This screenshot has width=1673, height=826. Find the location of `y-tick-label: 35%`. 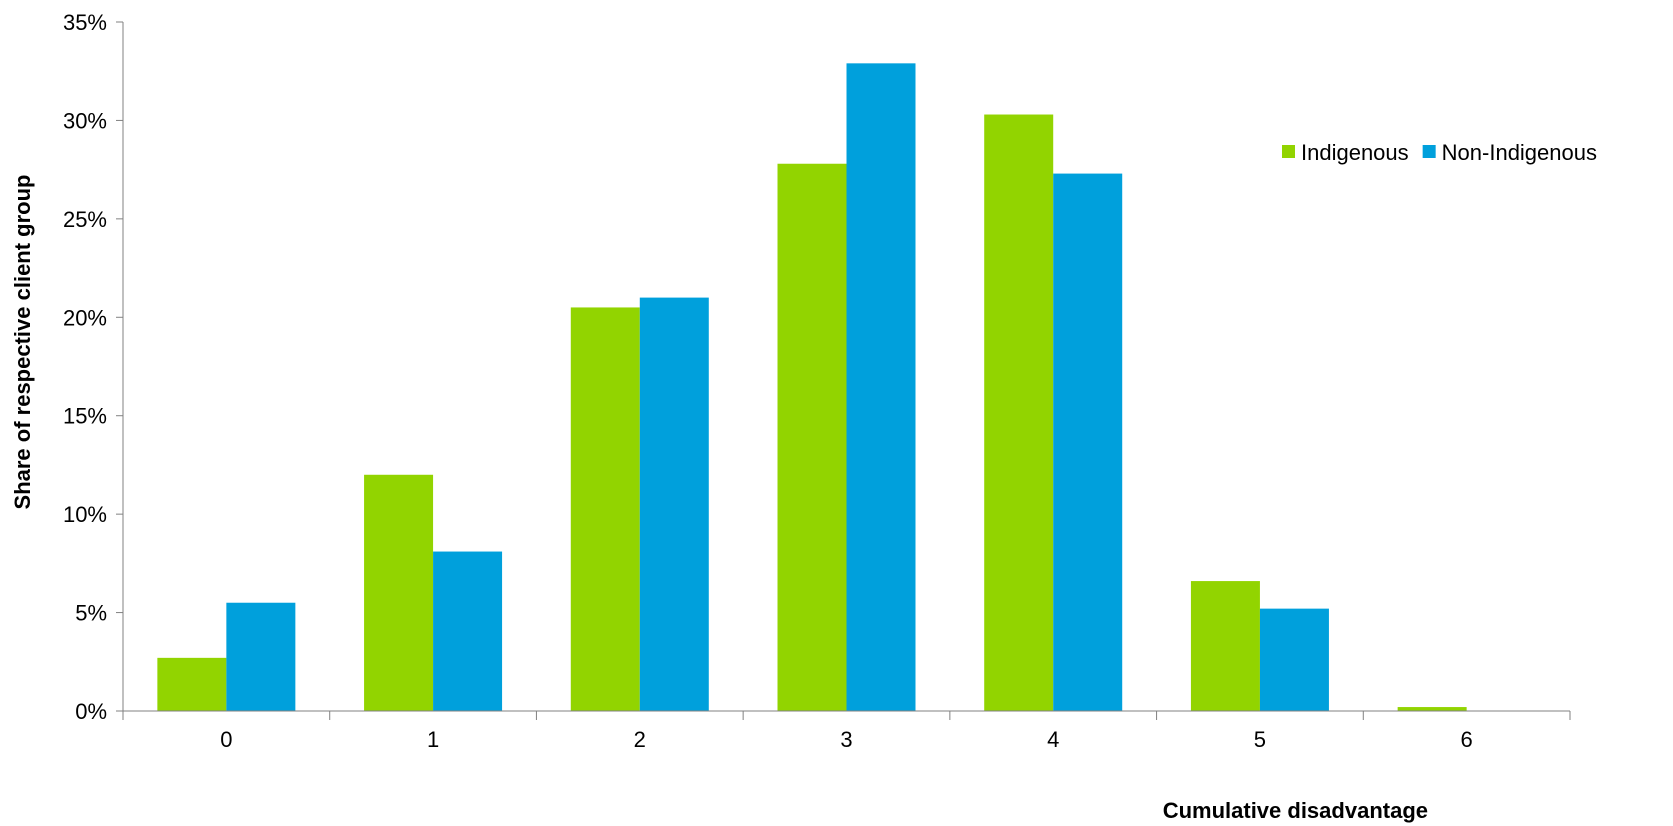

y-tick-label: 35% is located at coordinates (85, 22).